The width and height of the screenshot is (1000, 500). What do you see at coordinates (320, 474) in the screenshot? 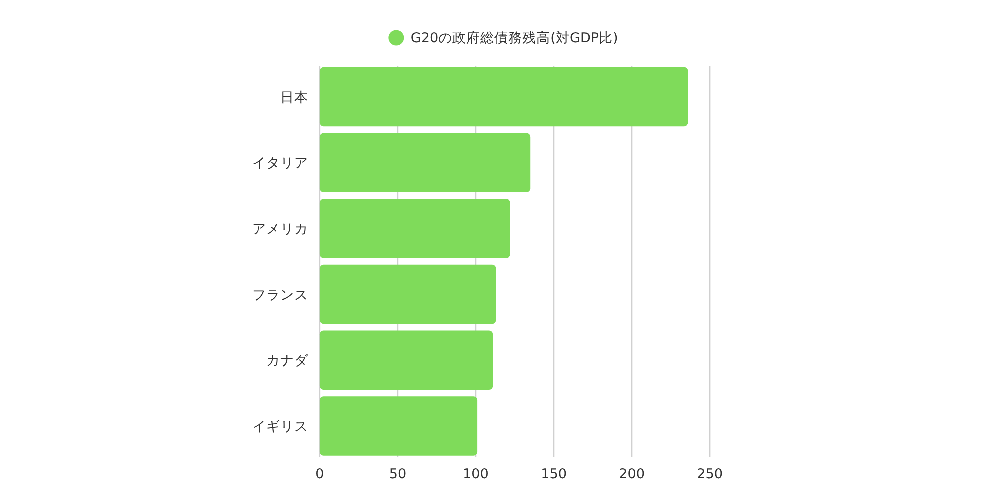
I see `x-tick-label: 0` at bounding box center [320, 474].